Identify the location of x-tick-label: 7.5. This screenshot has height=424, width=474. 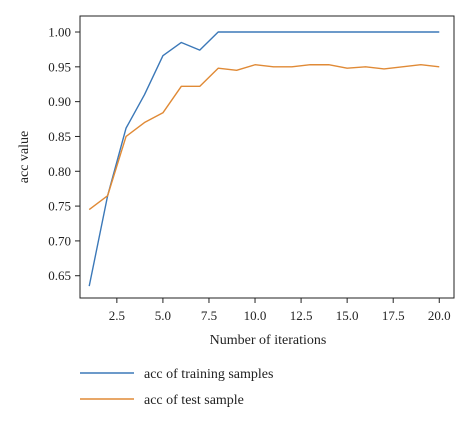
(209, 315).